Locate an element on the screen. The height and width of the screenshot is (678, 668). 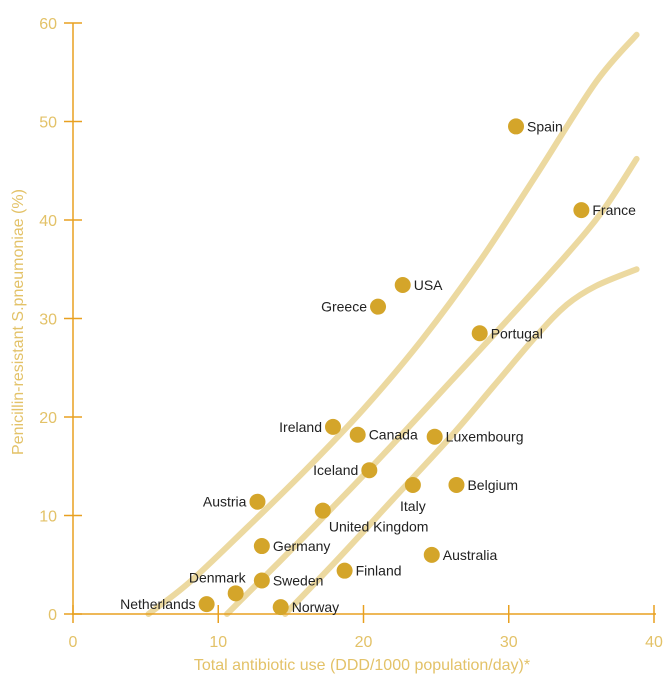
label-portugal: Portugal is located at coordinates (517, 333).